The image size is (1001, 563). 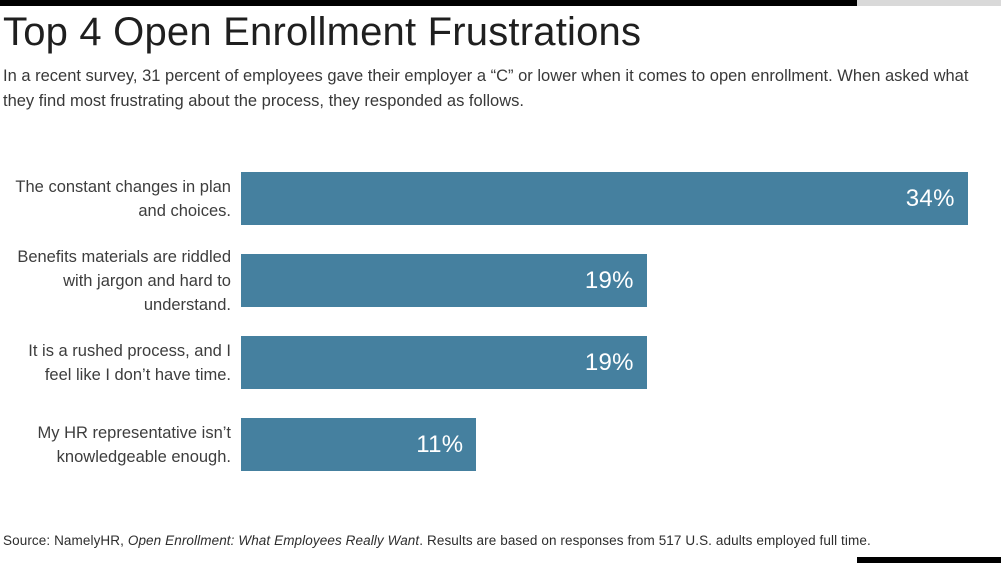 I want to click on bar-track: 34%, so click(x=619, y=198).